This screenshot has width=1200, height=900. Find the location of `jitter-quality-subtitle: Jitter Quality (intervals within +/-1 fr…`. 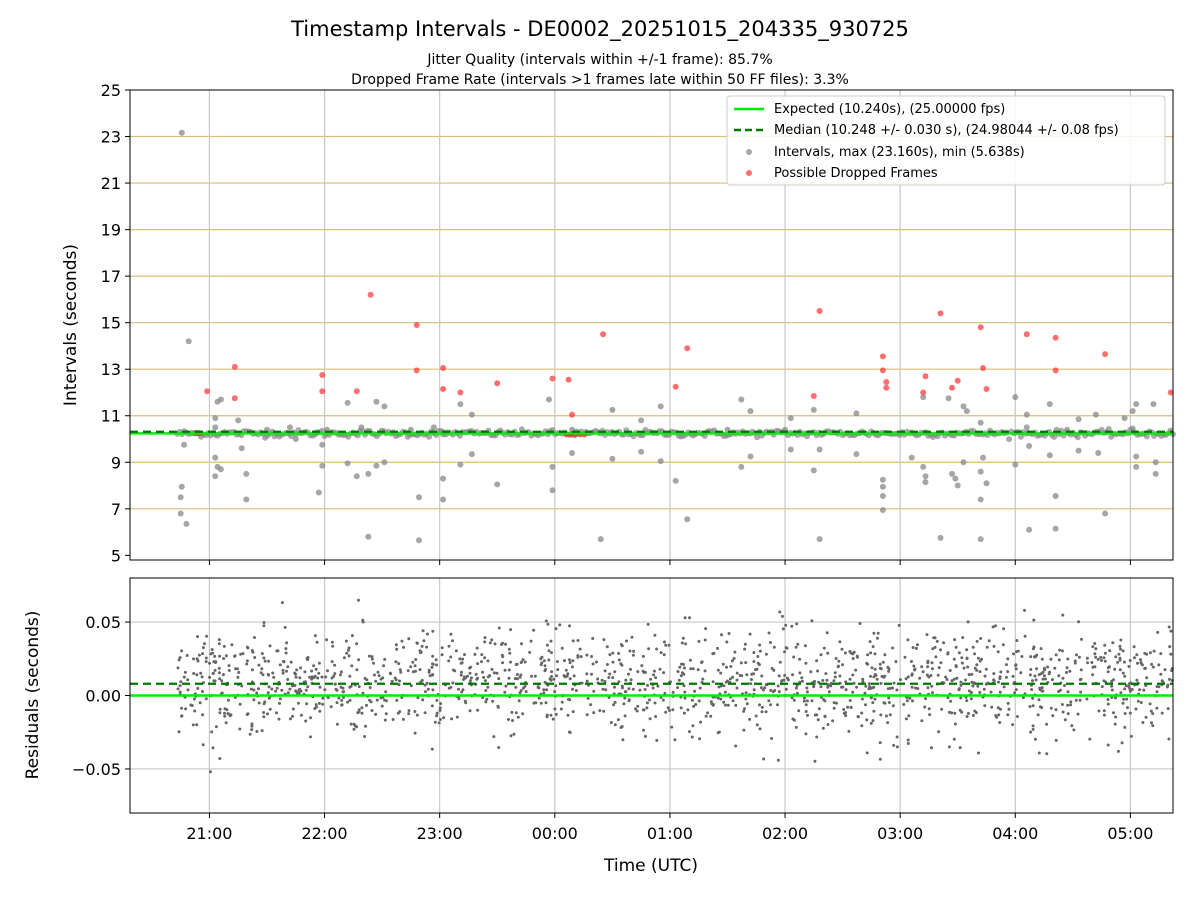

jitter-quality-subtitle: Jitter Quality (intervals within +/-1 fr… is located at coordinates (599, 60).